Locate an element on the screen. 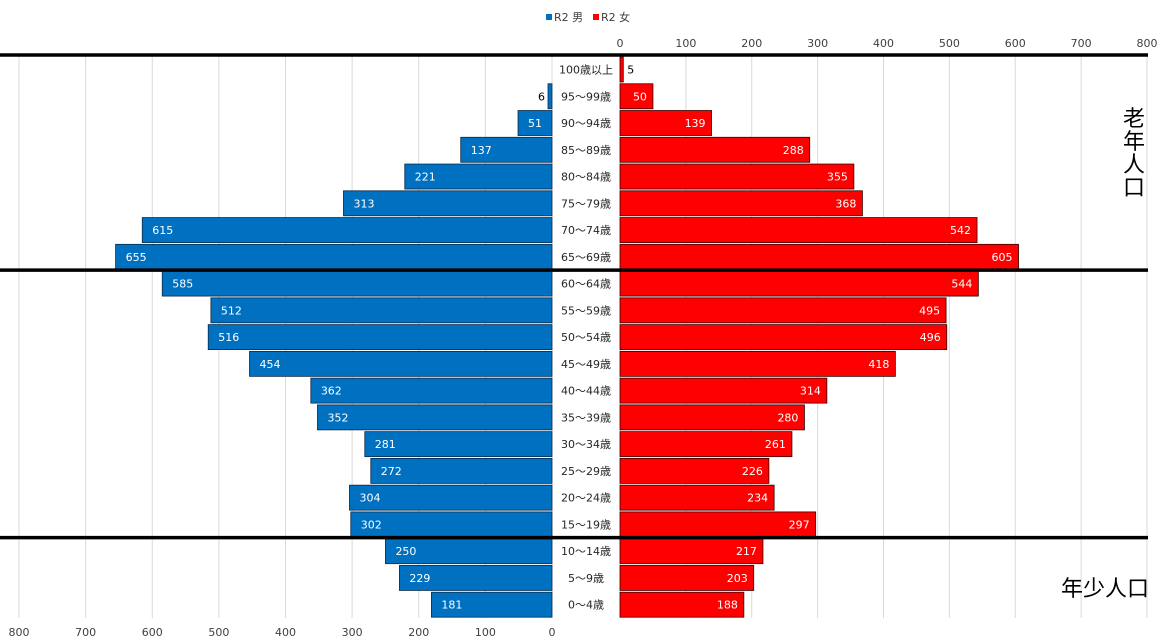  female-data-label: 217 is located at coordinates (746, 551).